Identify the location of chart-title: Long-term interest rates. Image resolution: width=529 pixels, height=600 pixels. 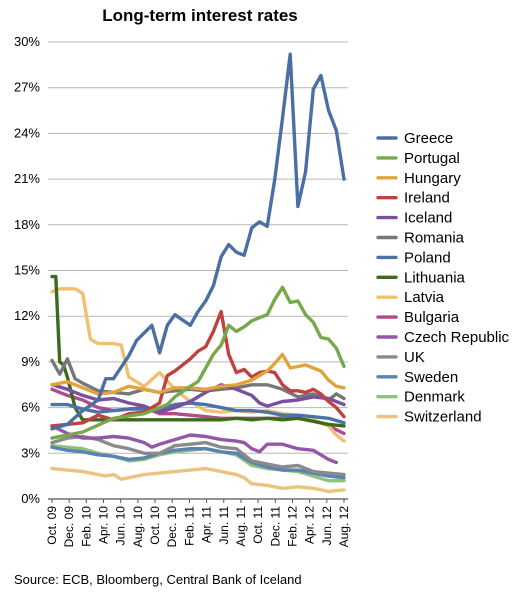
(200, 15).